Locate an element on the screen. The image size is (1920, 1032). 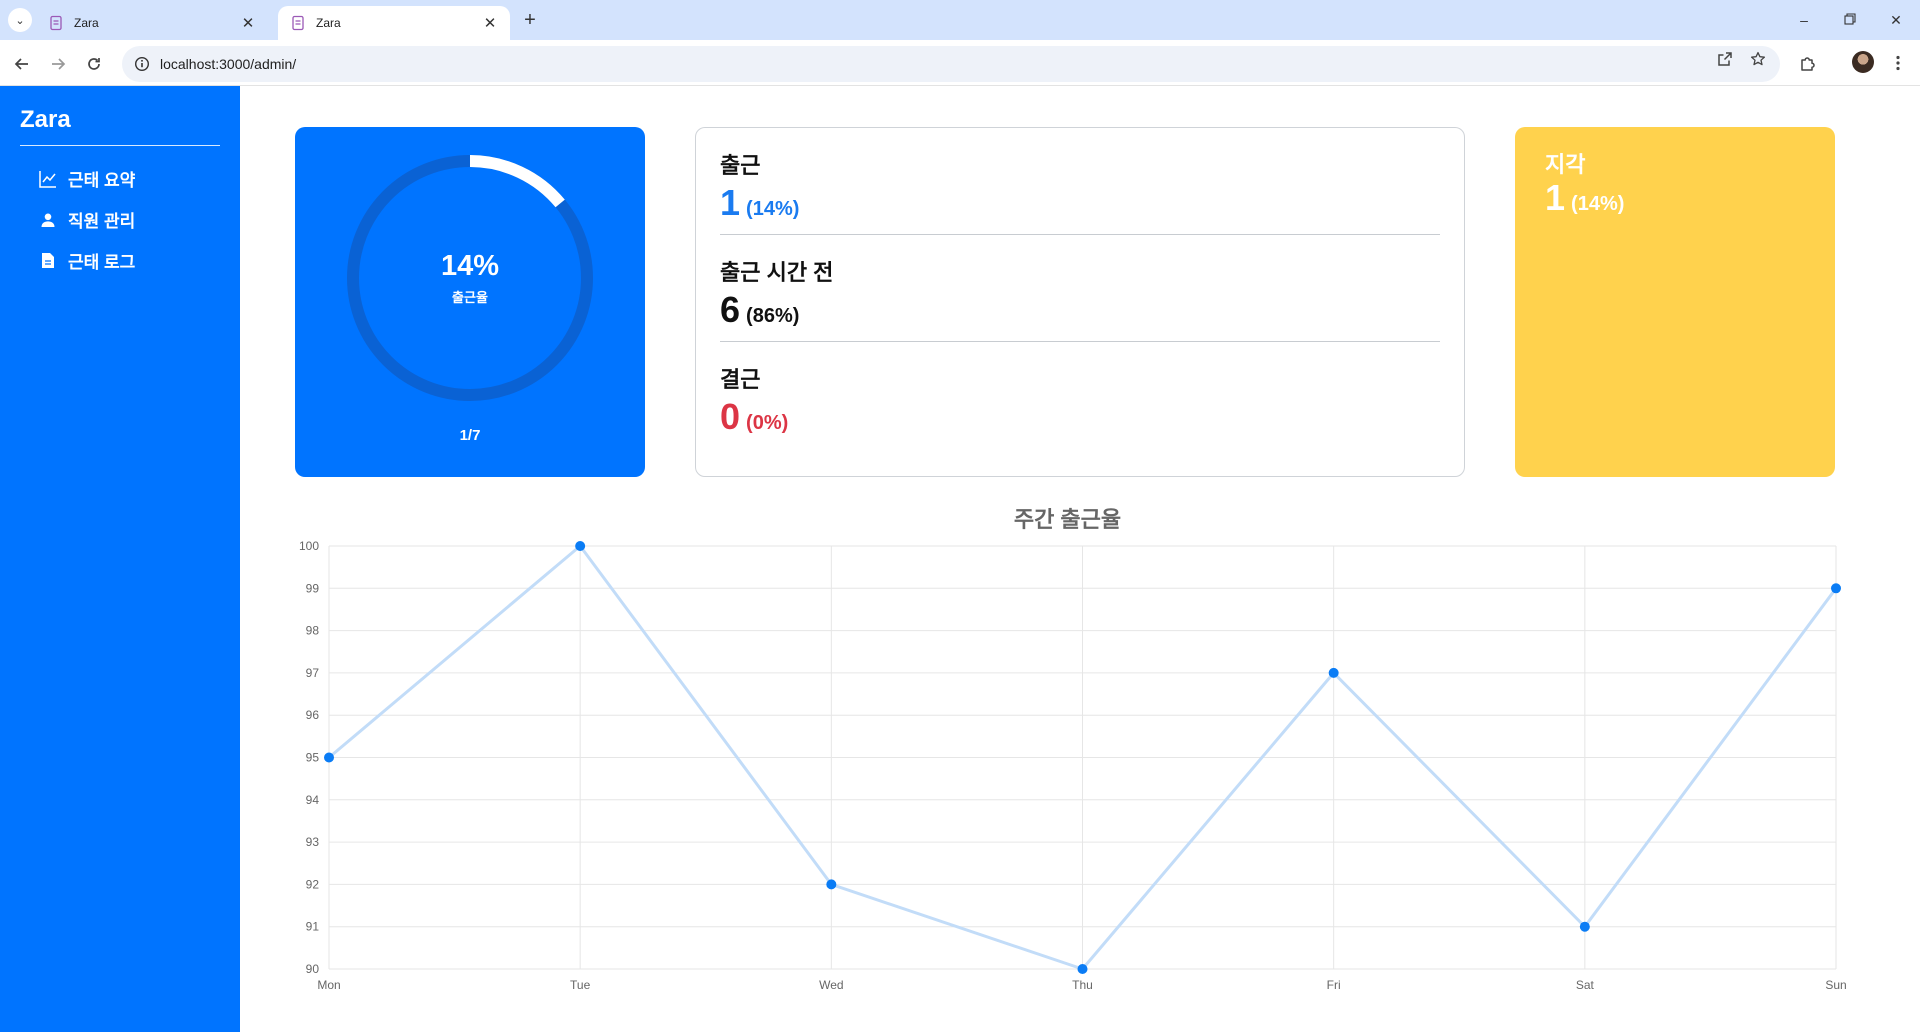
stat-label: 출근 is located at coordinates (740, 165).